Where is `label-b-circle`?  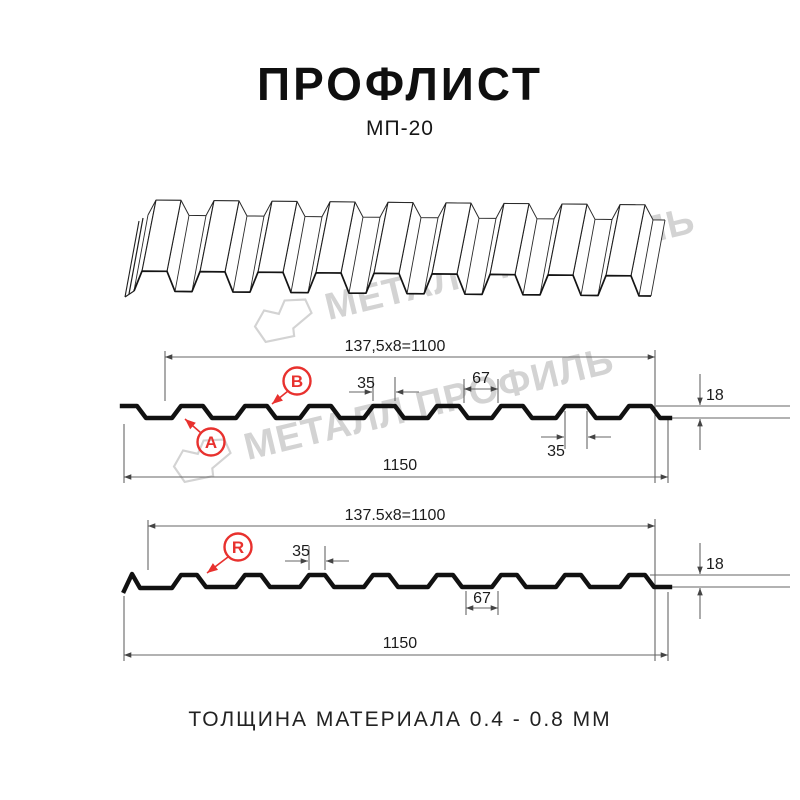 label-b-circle is located at coordinates (297, 381).